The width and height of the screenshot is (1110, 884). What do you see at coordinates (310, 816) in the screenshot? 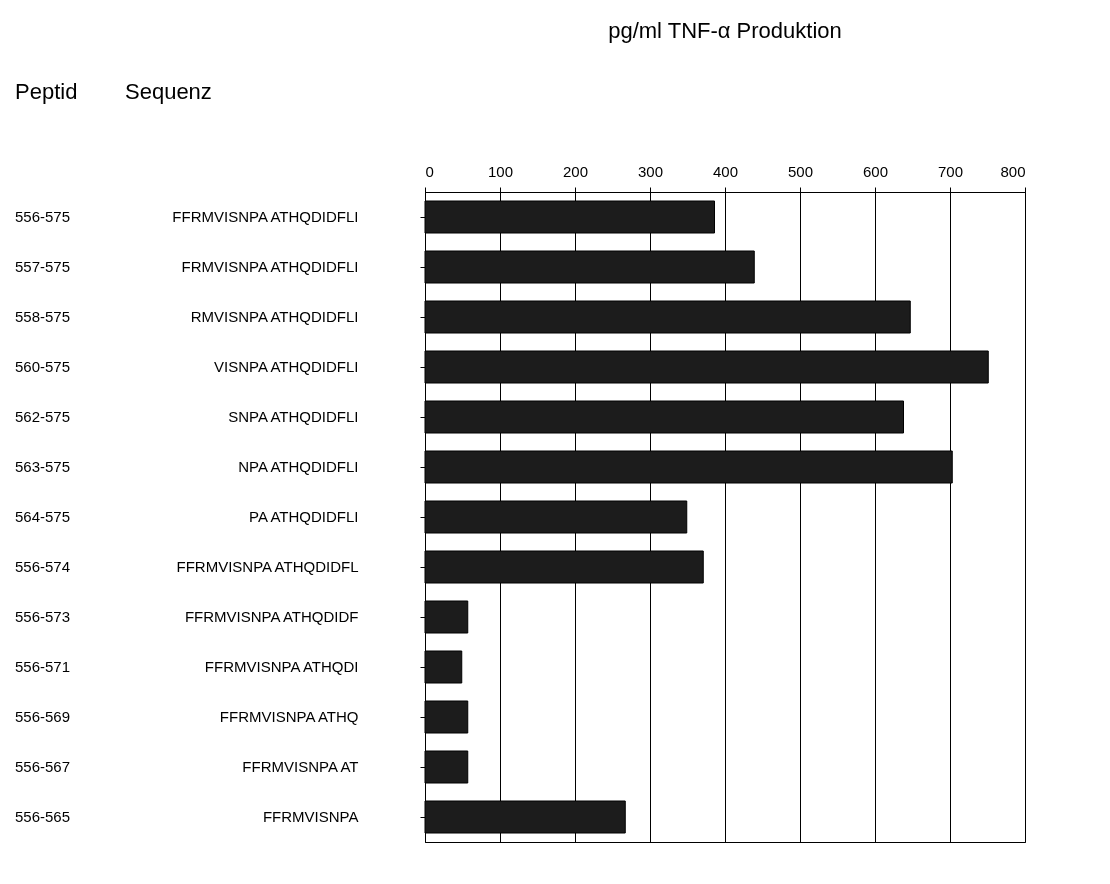
I see `y-tick-label: FFRMVISNPA` at bounding box center [310, 816].